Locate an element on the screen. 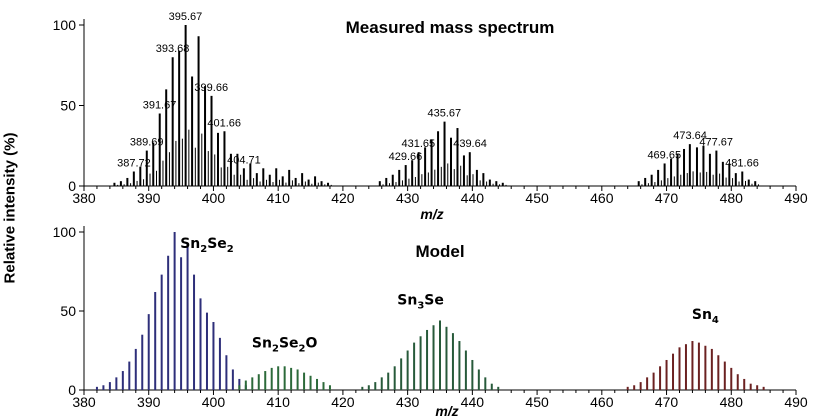 This screenshot has width=816, height=416. peak-value-label: 435.67 is located at coordinates (445, 114).